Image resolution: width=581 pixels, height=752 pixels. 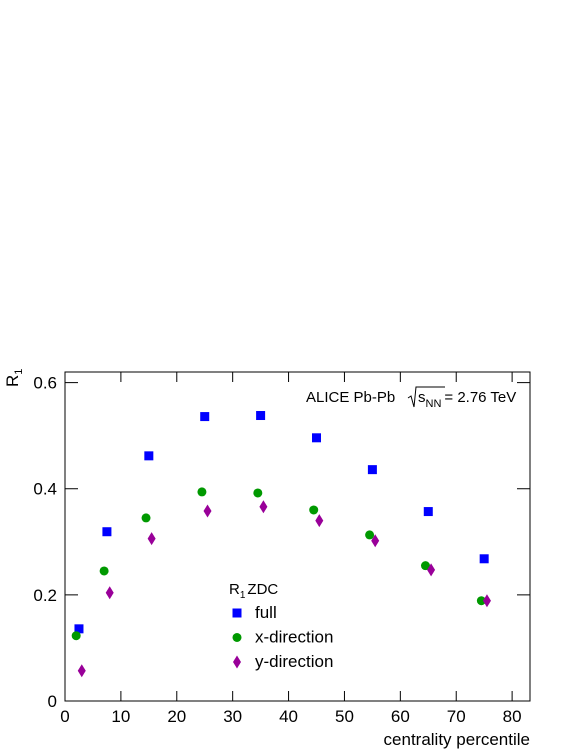 I want to click on x-tick-label: 70, so click(x=456, y=716).